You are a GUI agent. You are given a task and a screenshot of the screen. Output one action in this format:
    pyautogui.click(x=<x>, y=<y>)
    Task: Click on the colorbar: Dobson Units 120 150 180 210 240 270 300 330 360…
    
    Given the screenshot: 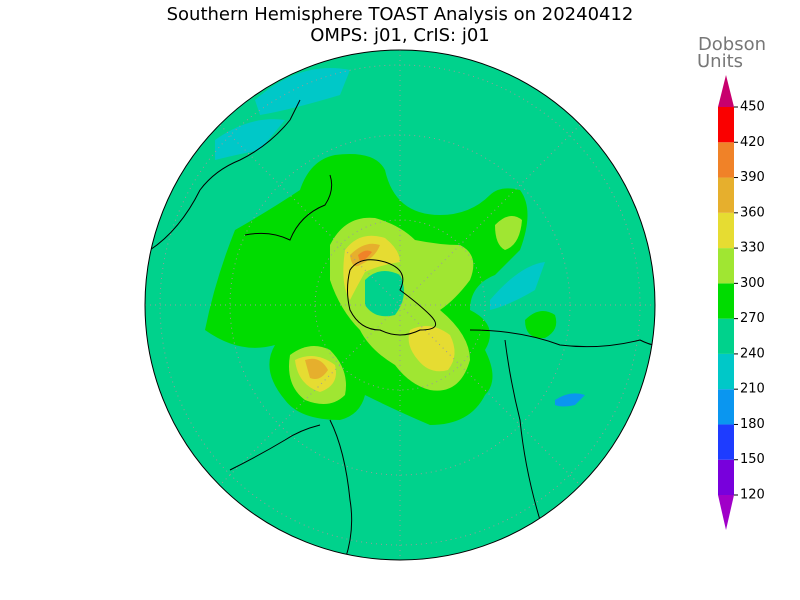 What is the action you would take?
    pyautogui.click(x=731, y=282)
    